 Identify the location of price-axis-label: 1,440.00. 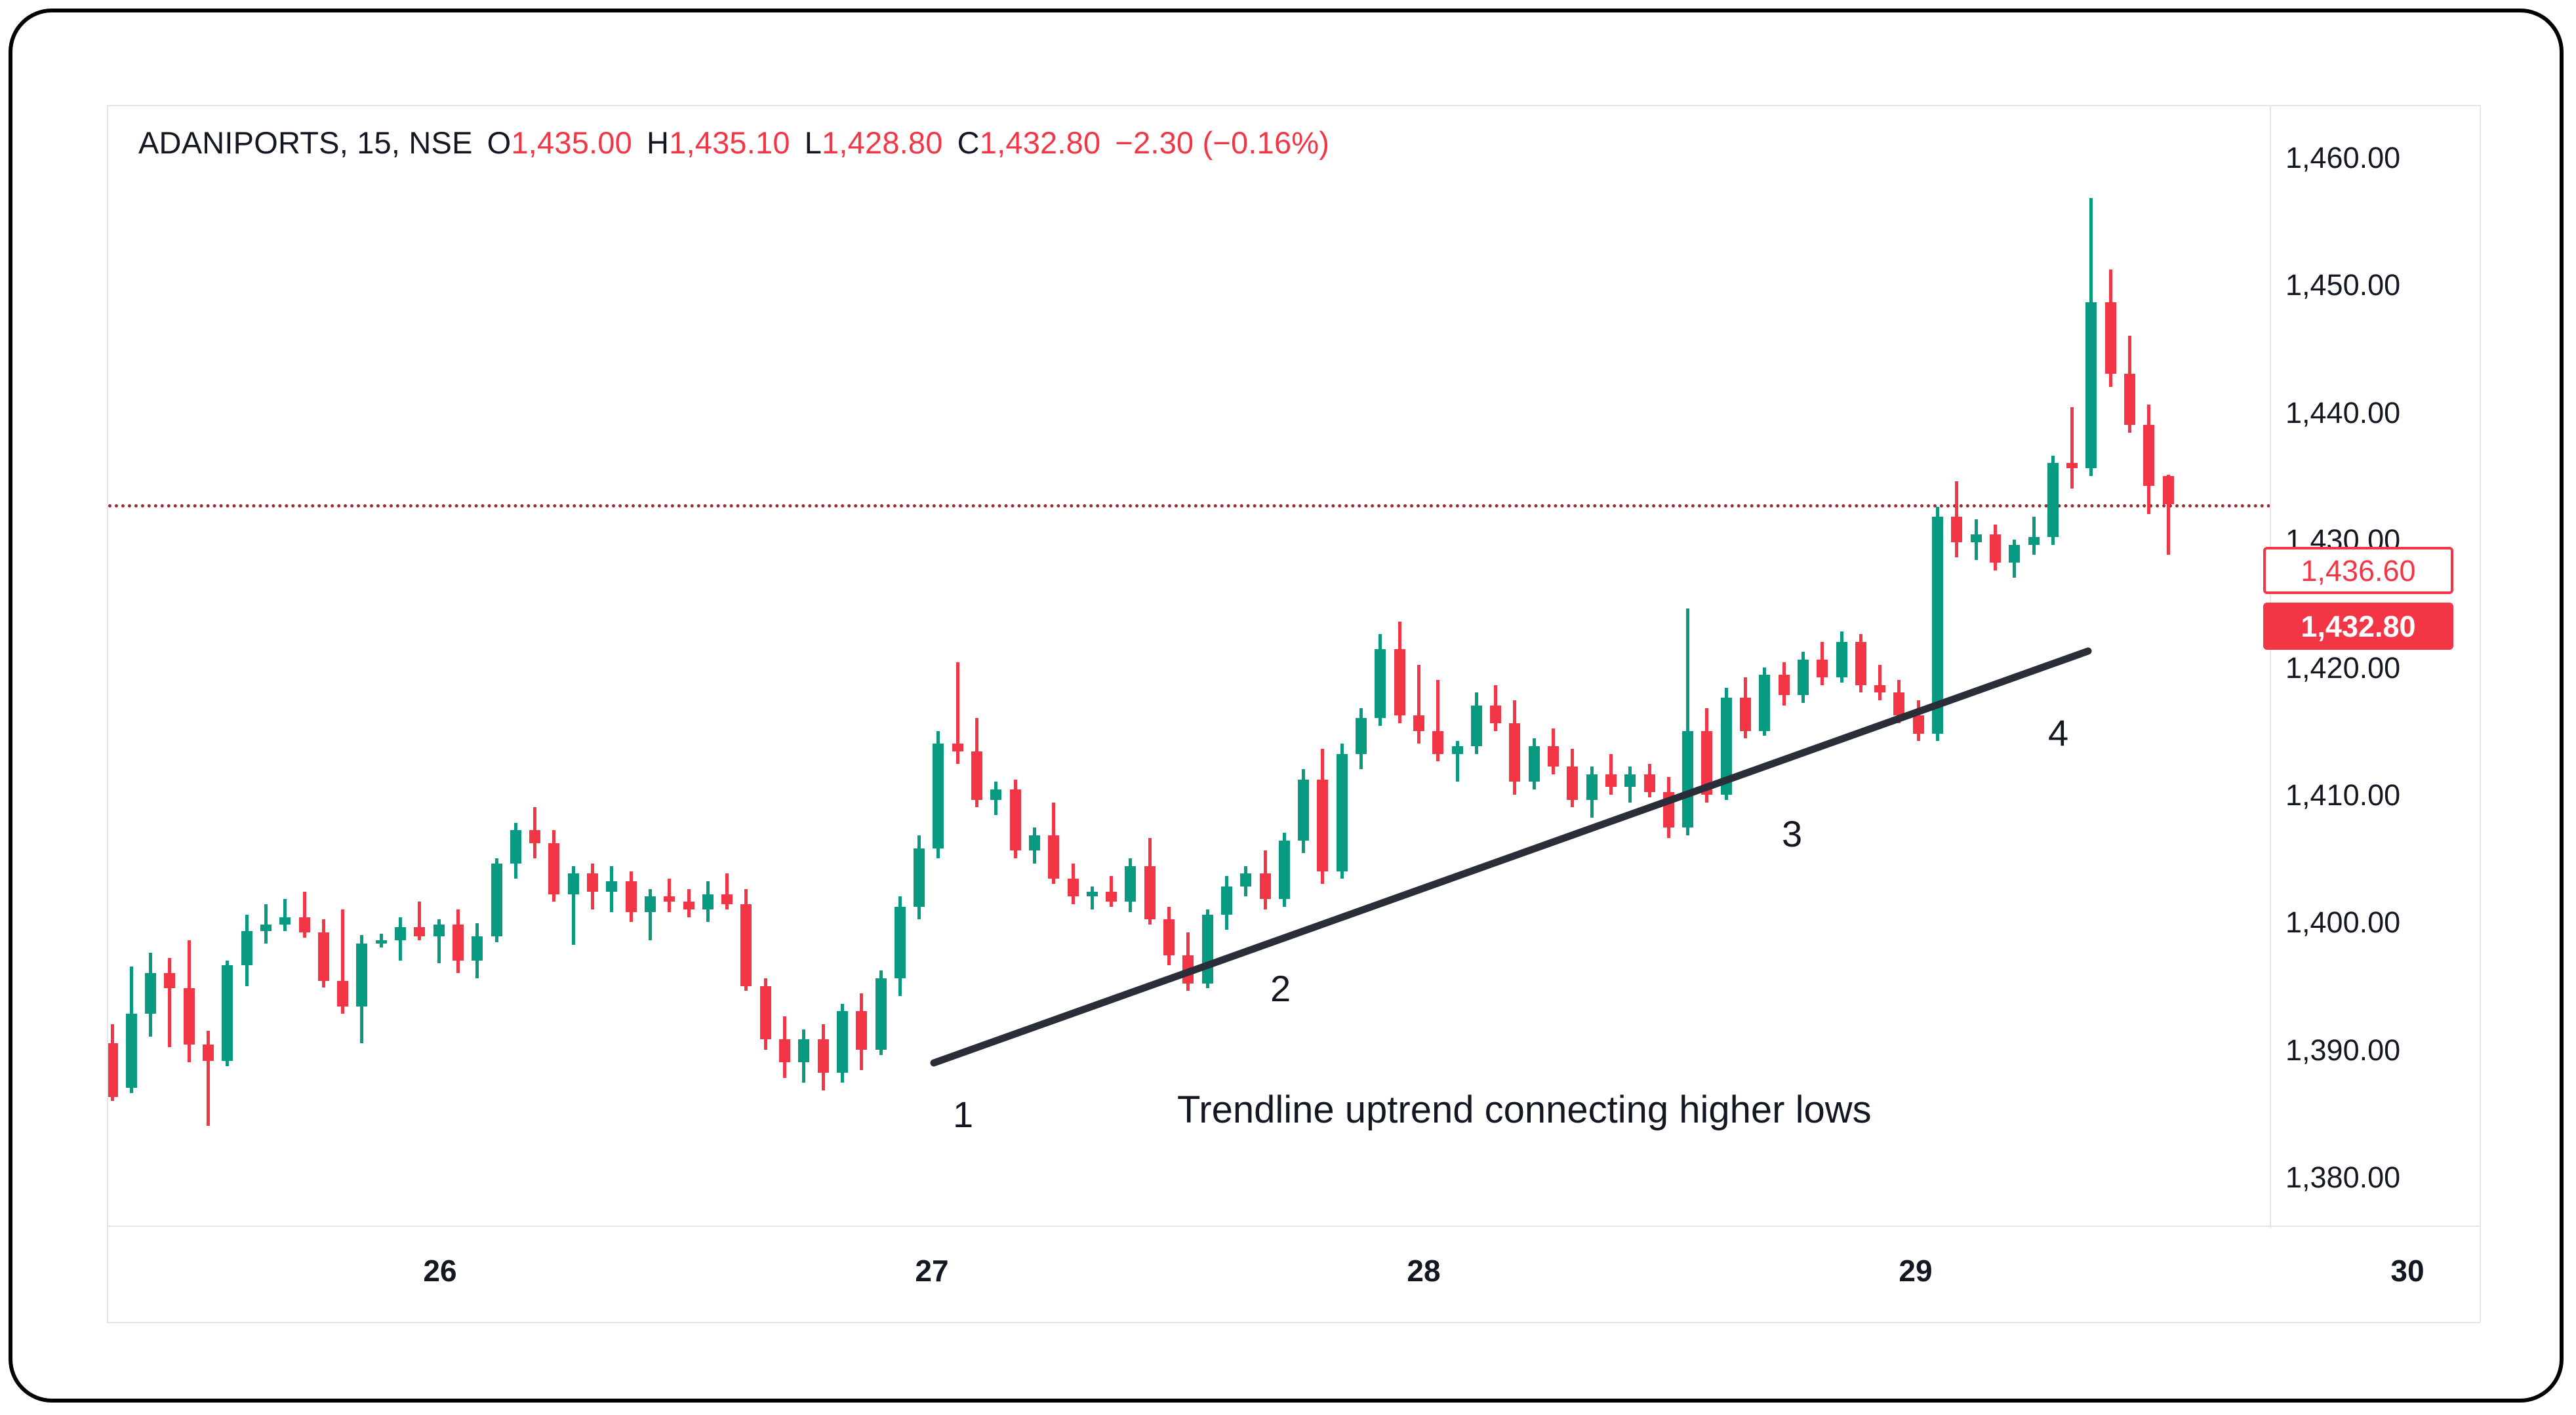
(2343, 412).